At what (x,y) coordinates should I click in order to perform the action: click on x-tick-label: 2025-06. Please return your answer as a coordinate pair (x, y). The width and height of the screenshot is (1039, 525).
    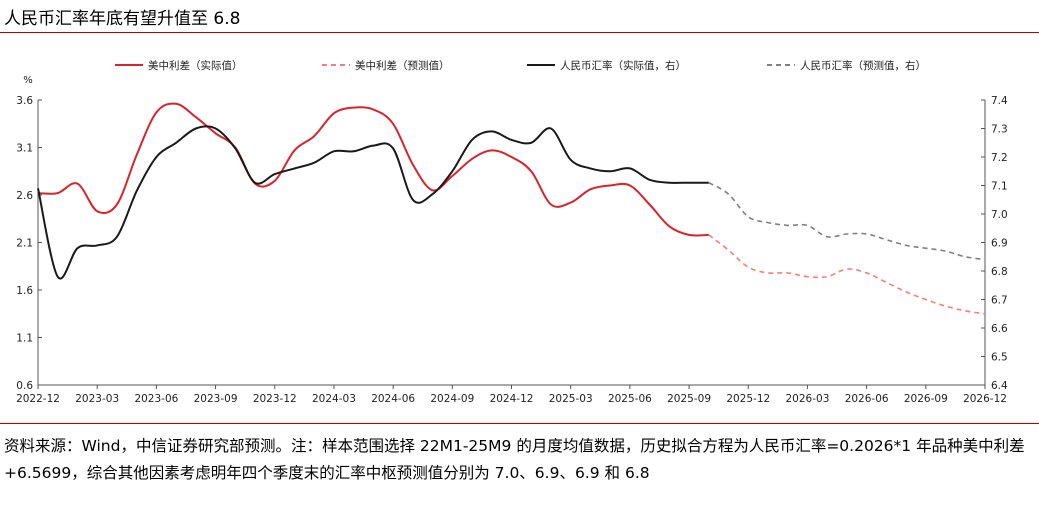
    Looking at the image, I should click on (630, 399).